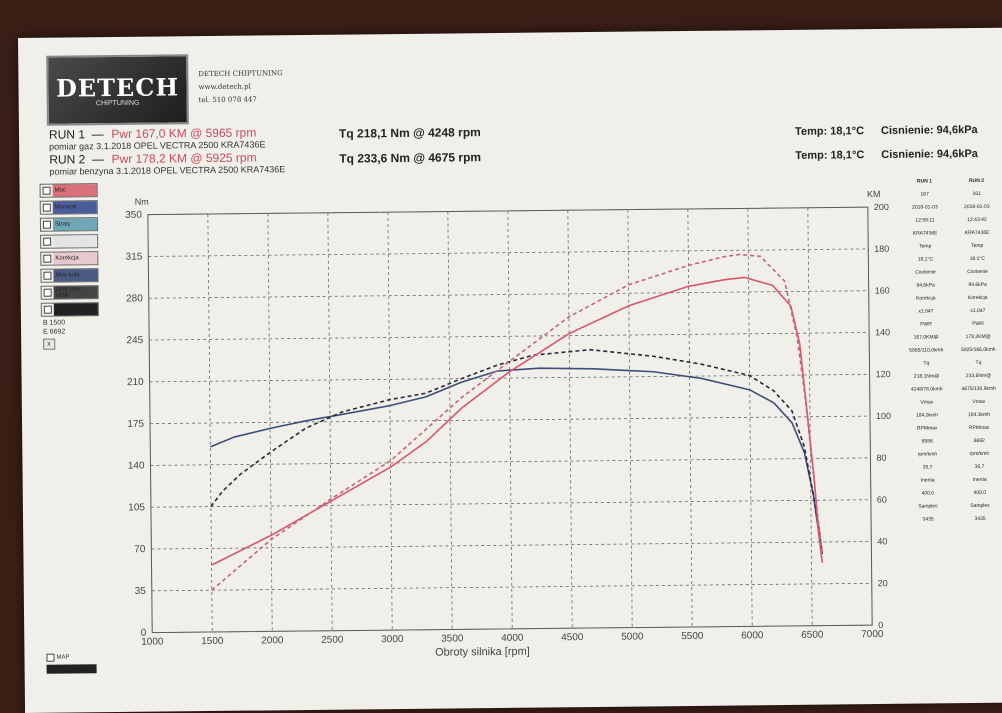 The image size is (1002, 713). I want to click on legend-item-4: Korekcja, so click(69, 258).